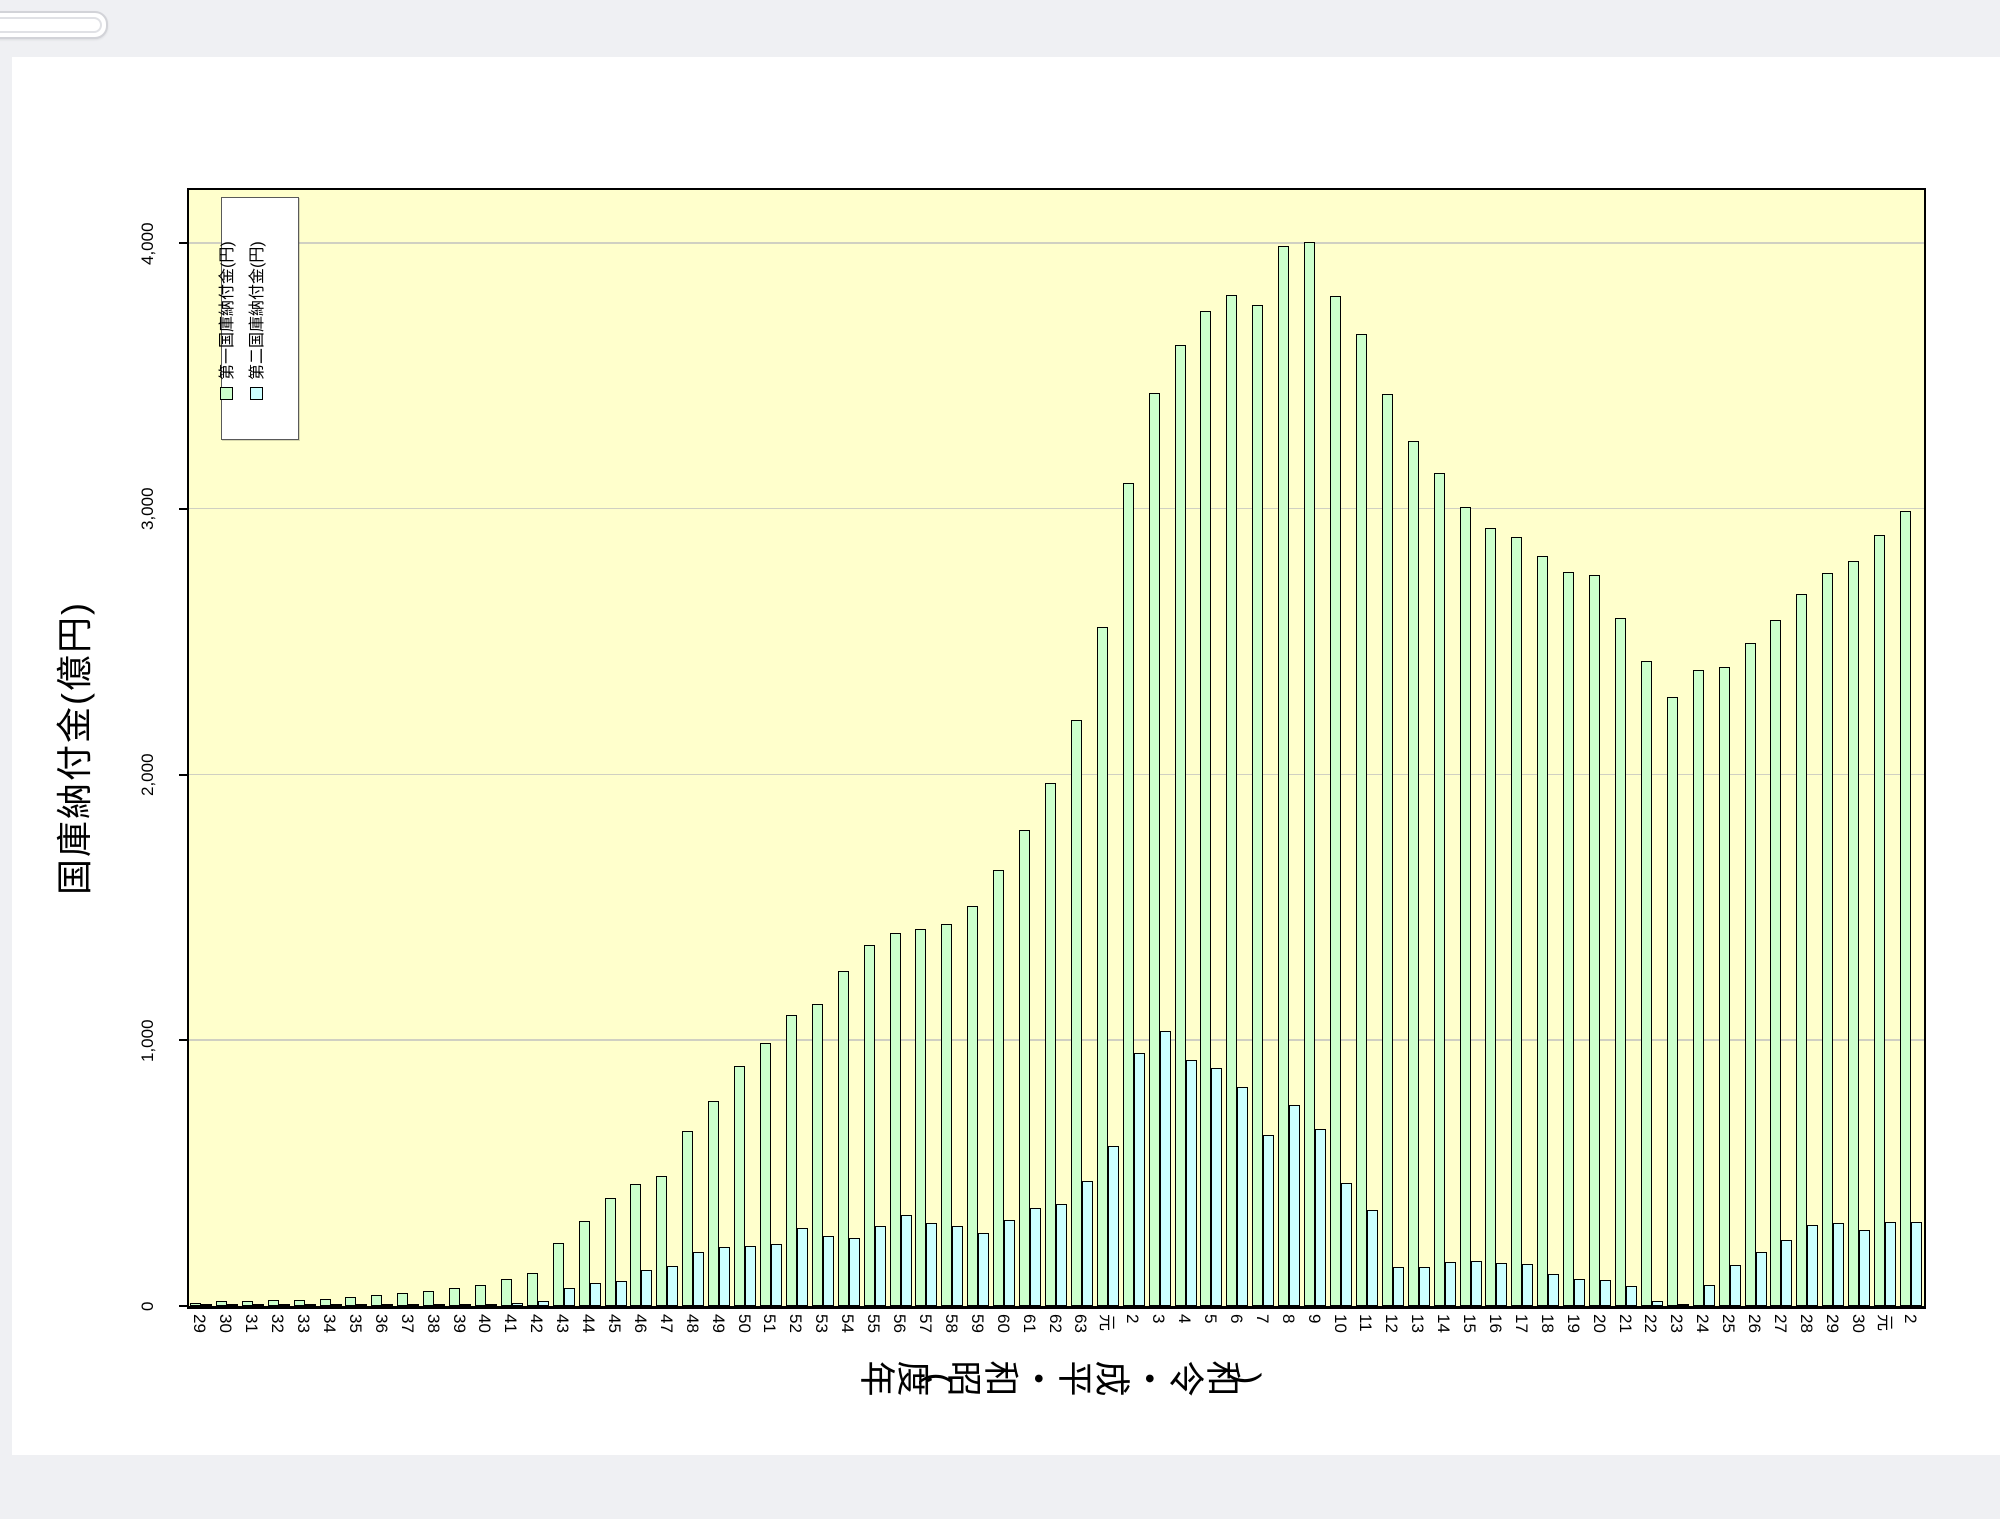  Describe the element at coordinates (1703, 1323) in the screenshot. I see `x-tick-label: 24` at that location.